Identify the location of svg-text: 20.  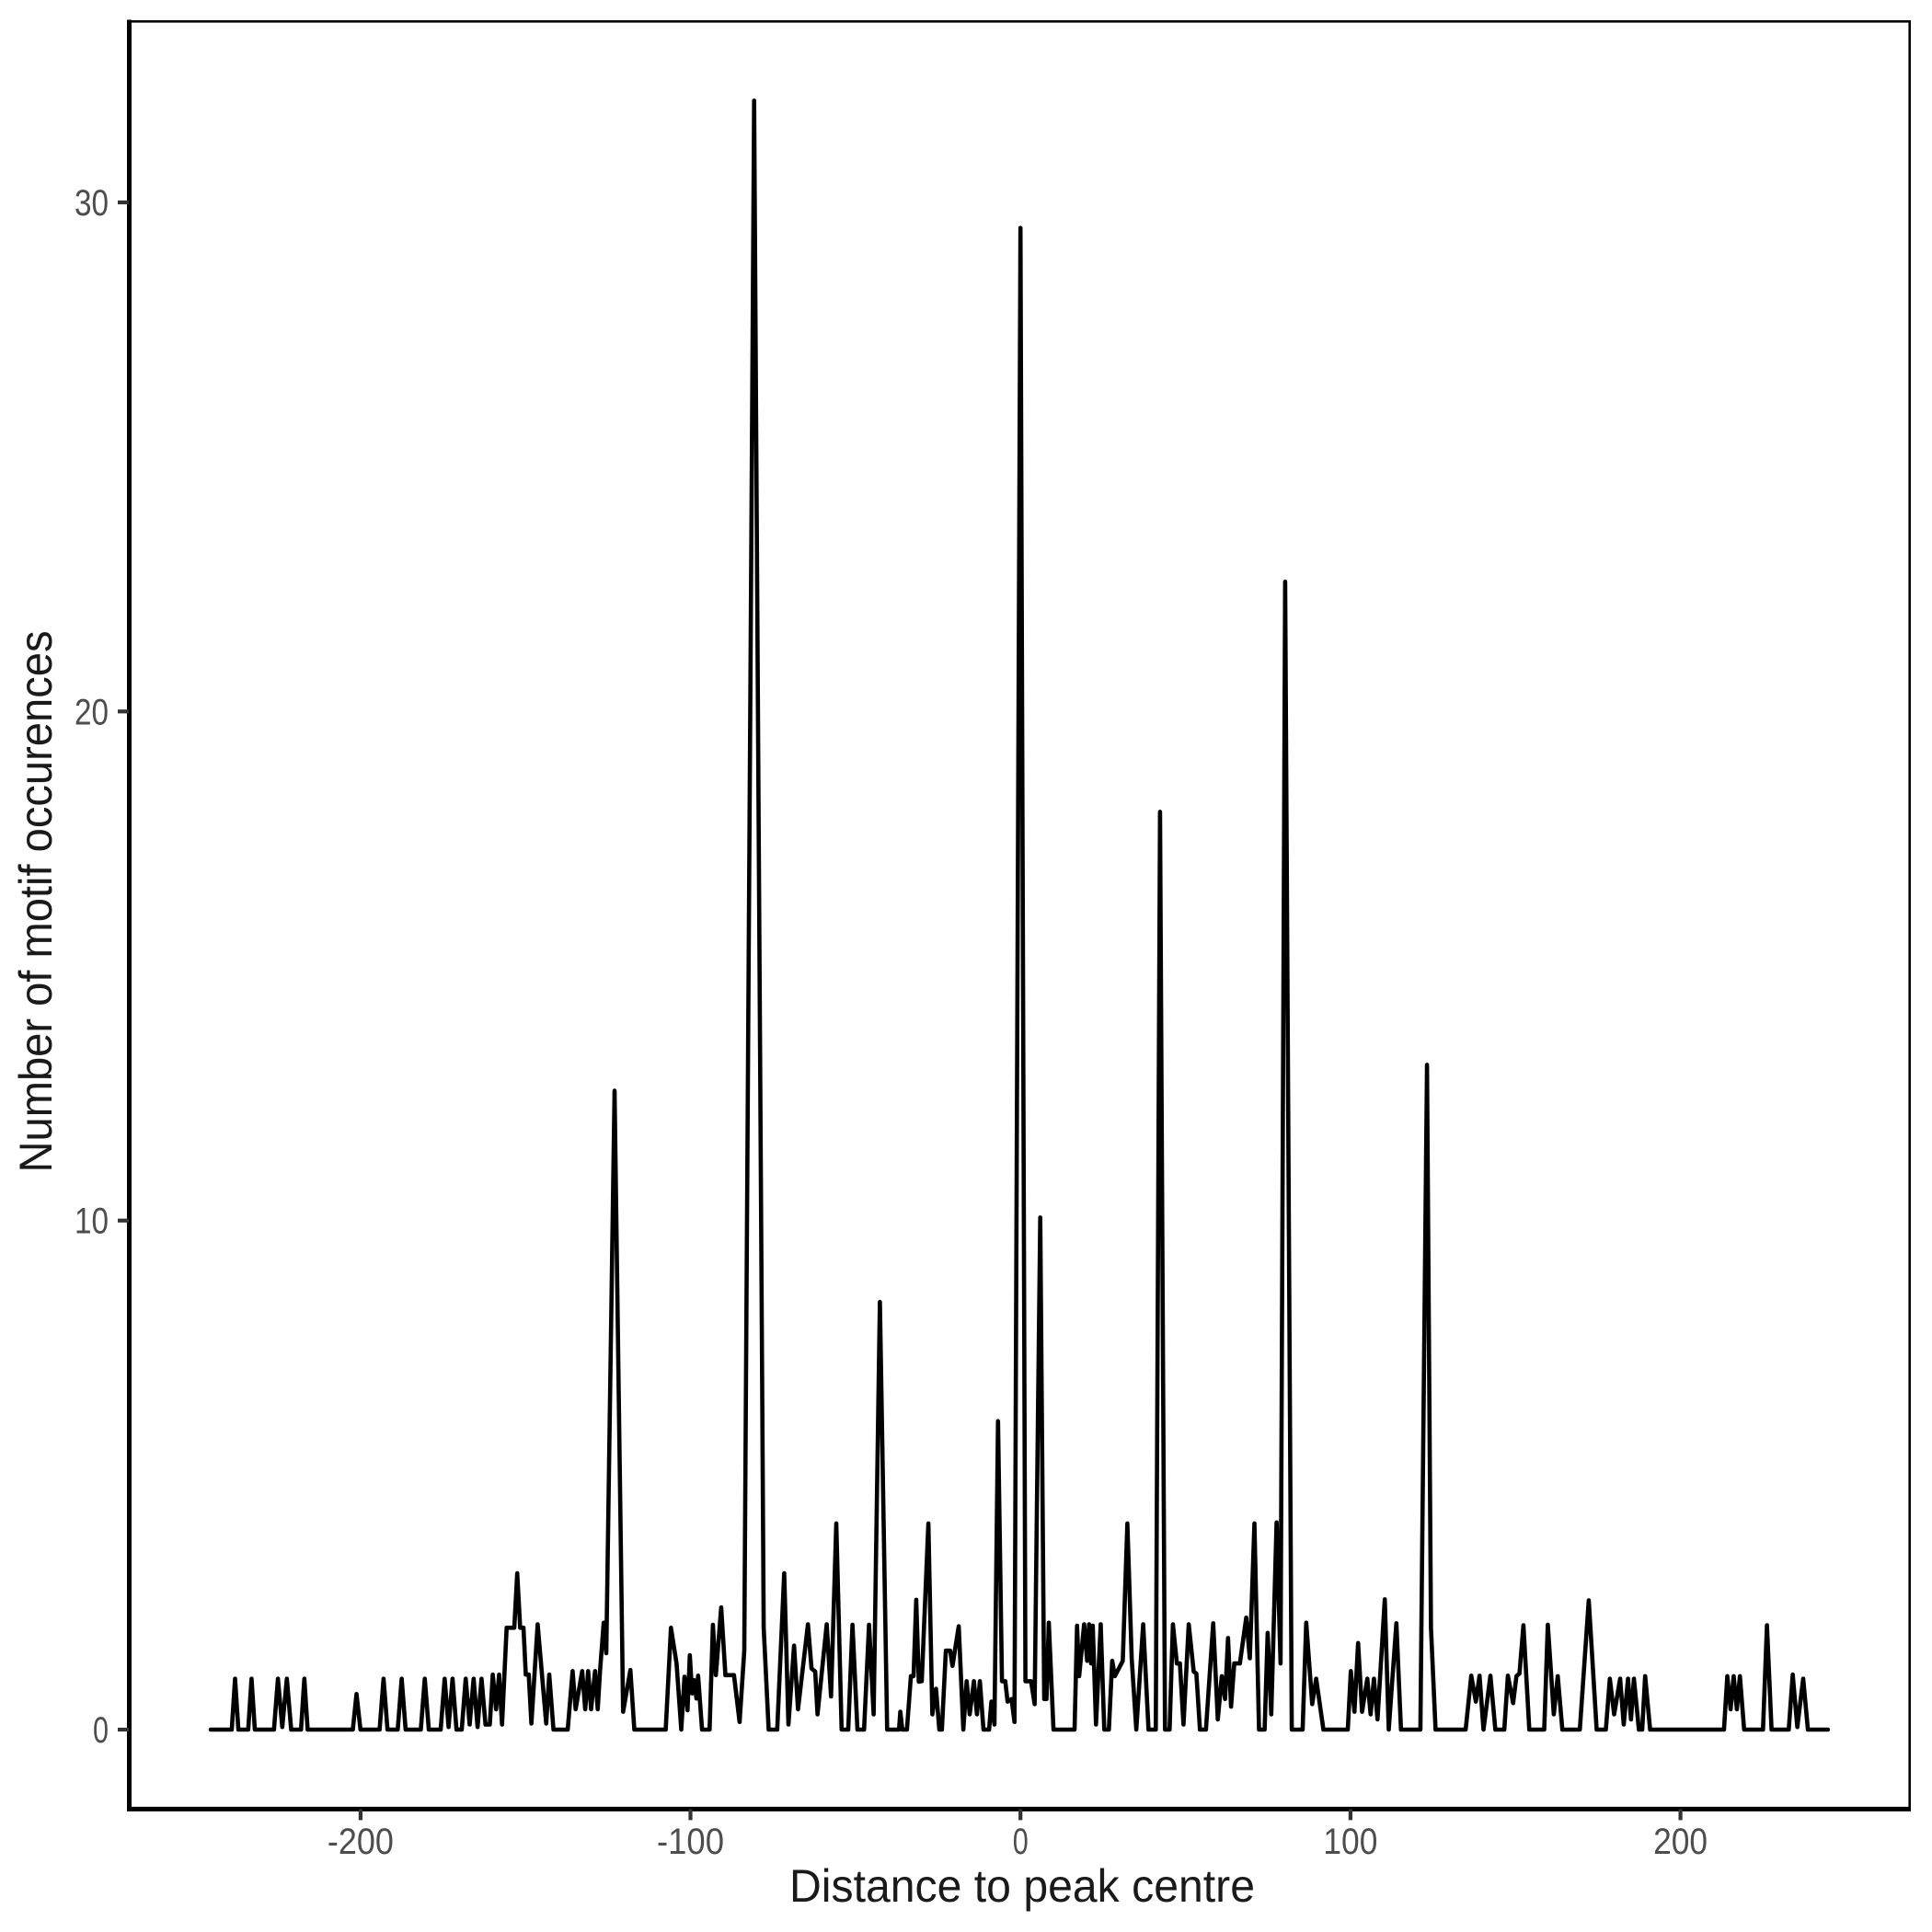
(92, 712).